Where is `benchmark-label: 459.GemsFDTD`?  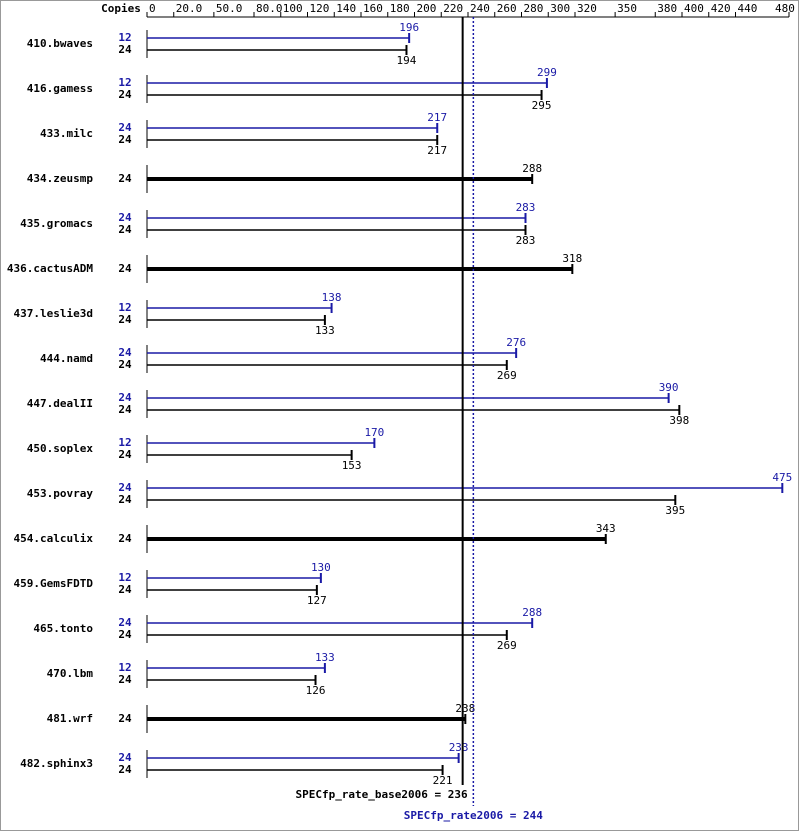 benchmark-label: 459.GemsFDTD is located at coordinates (54, 583).